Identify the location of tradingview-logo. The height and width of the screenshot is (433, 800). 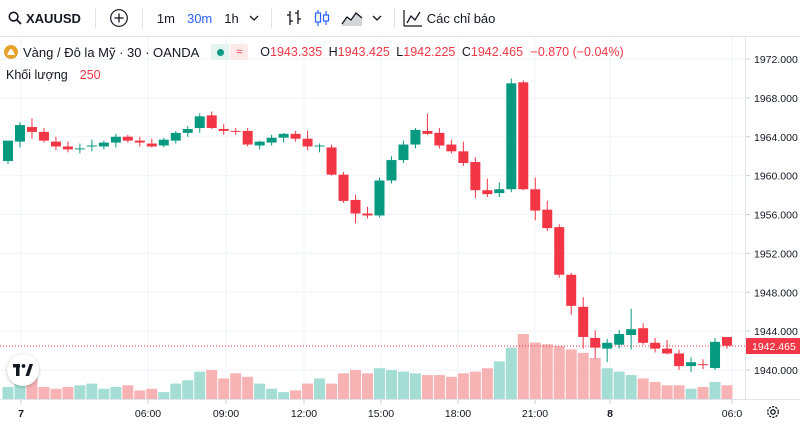
(23, 370).